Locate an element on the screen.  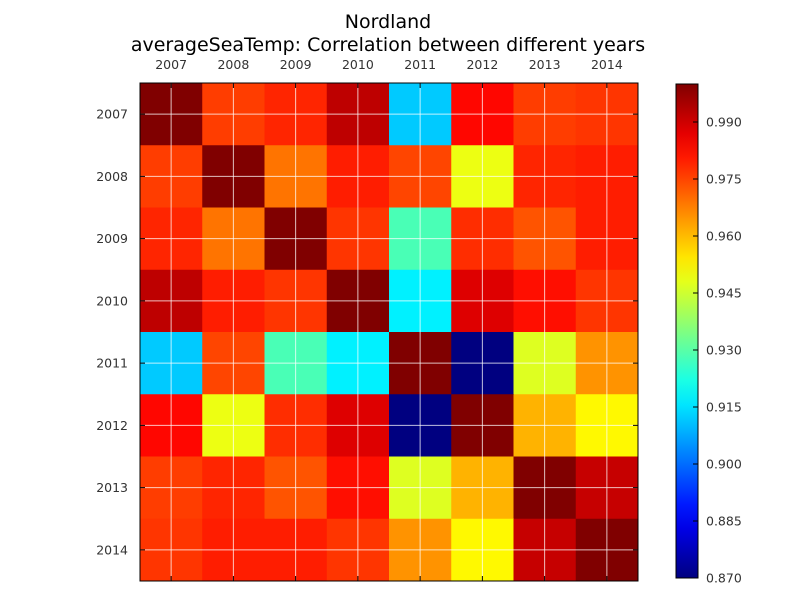
colorbar-tick-label: 0.960 is located at coordinates (724, 236).